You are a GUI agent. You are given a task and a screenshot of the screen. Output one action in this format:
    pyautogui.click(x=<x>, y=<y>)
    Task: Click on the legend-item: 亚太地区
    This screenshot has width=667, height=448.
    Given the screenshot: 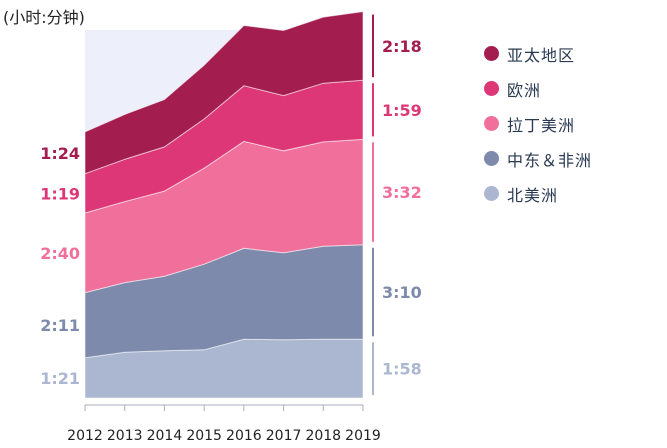 What is the action you would take?
    pyautogui.click(x=538, y=53)
    